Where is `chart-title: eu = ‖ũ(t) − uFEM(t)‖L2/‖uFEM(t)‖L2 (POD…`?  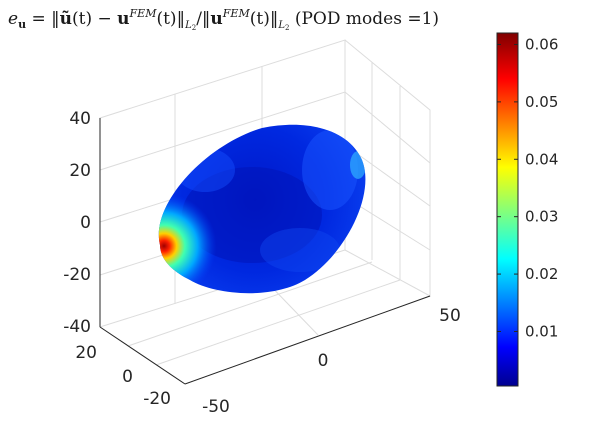 chart-title: eu = ‖ũ(t) − uFEM(t)‖L2/‖uFEM(t)‖L2 (POD… is located at coordinates (223, 19).